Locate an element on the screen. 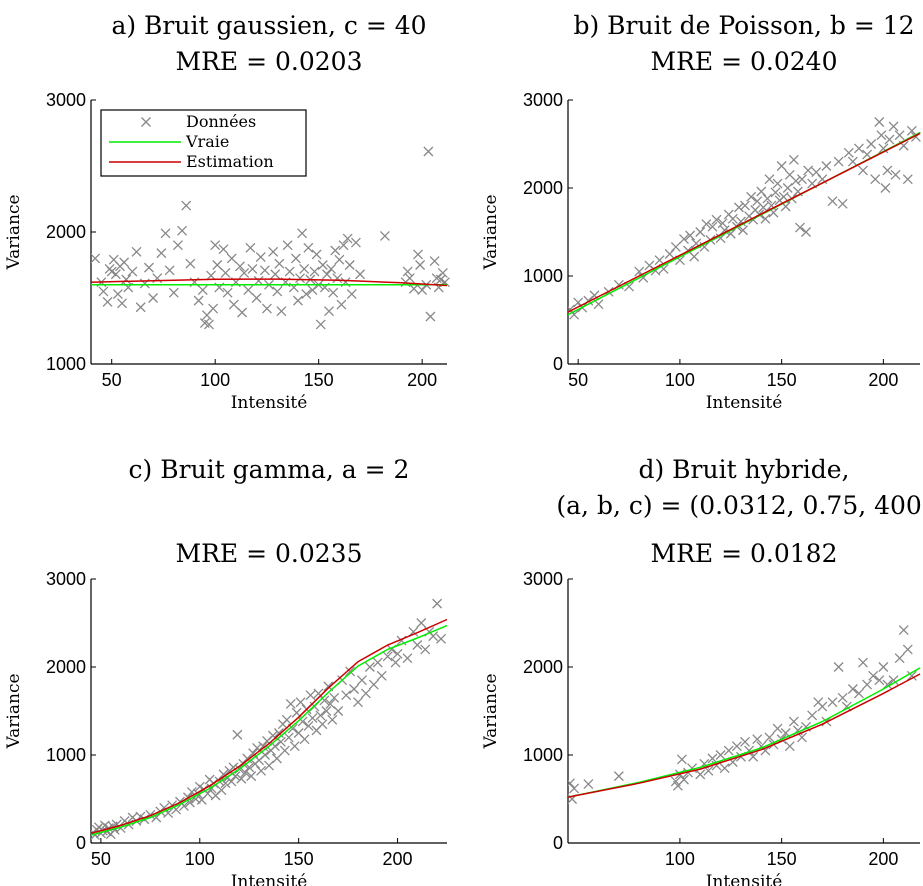 The width and height of the screenshot is (923, 886). x-tick-label: 100 is located at coordinates (680, 859).